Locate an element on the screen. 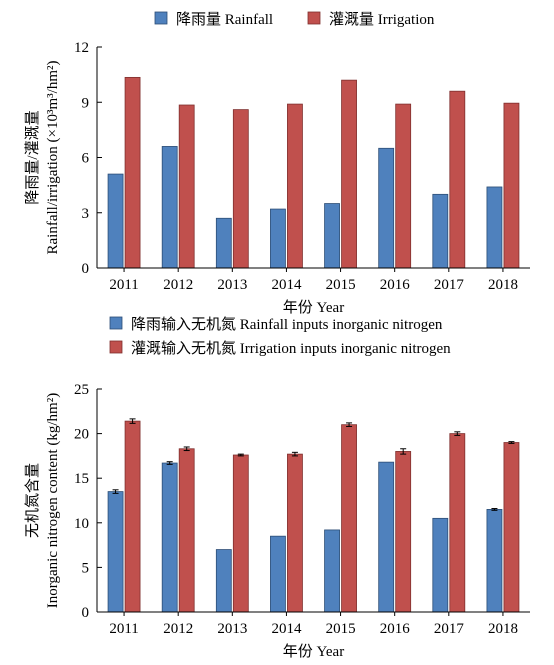  y-tick-label: 3 is located at coordinates (86, 214).